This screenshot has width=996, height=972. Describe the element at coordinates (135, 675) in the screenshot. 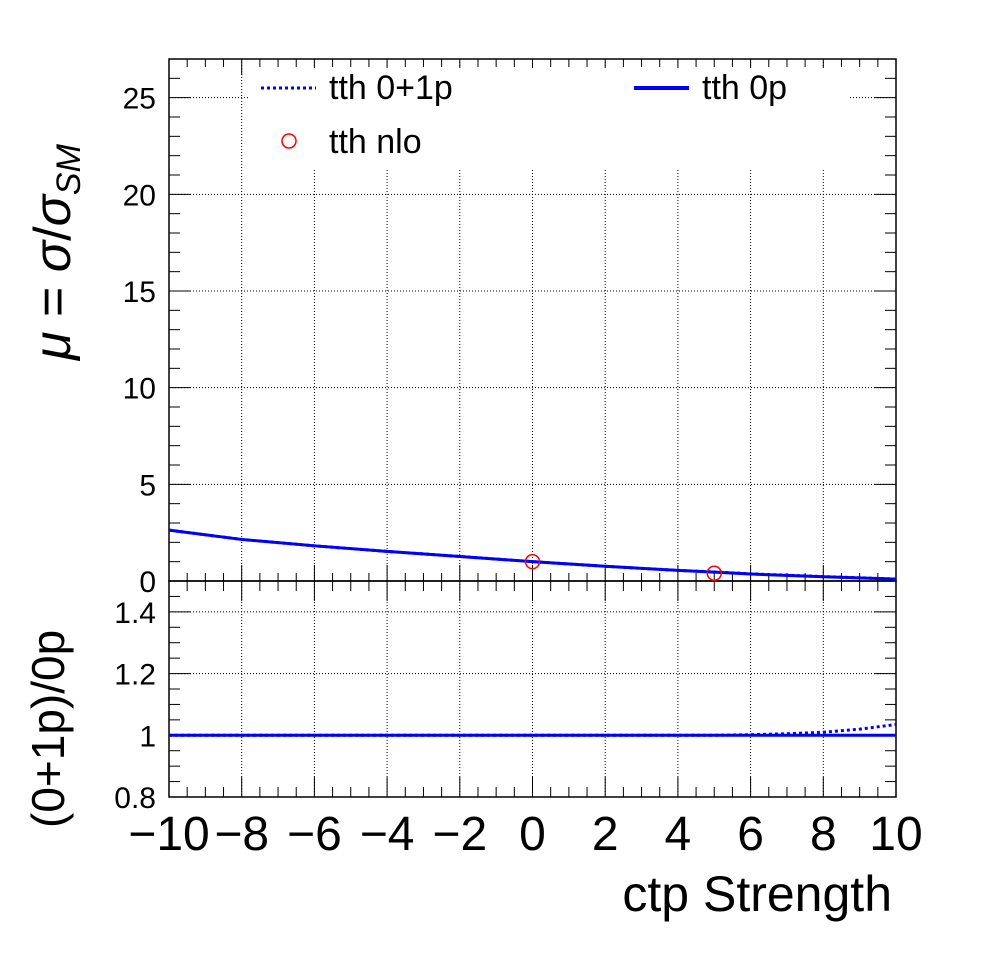

I see `bottom-y-tick-label: 1.2` at that location.